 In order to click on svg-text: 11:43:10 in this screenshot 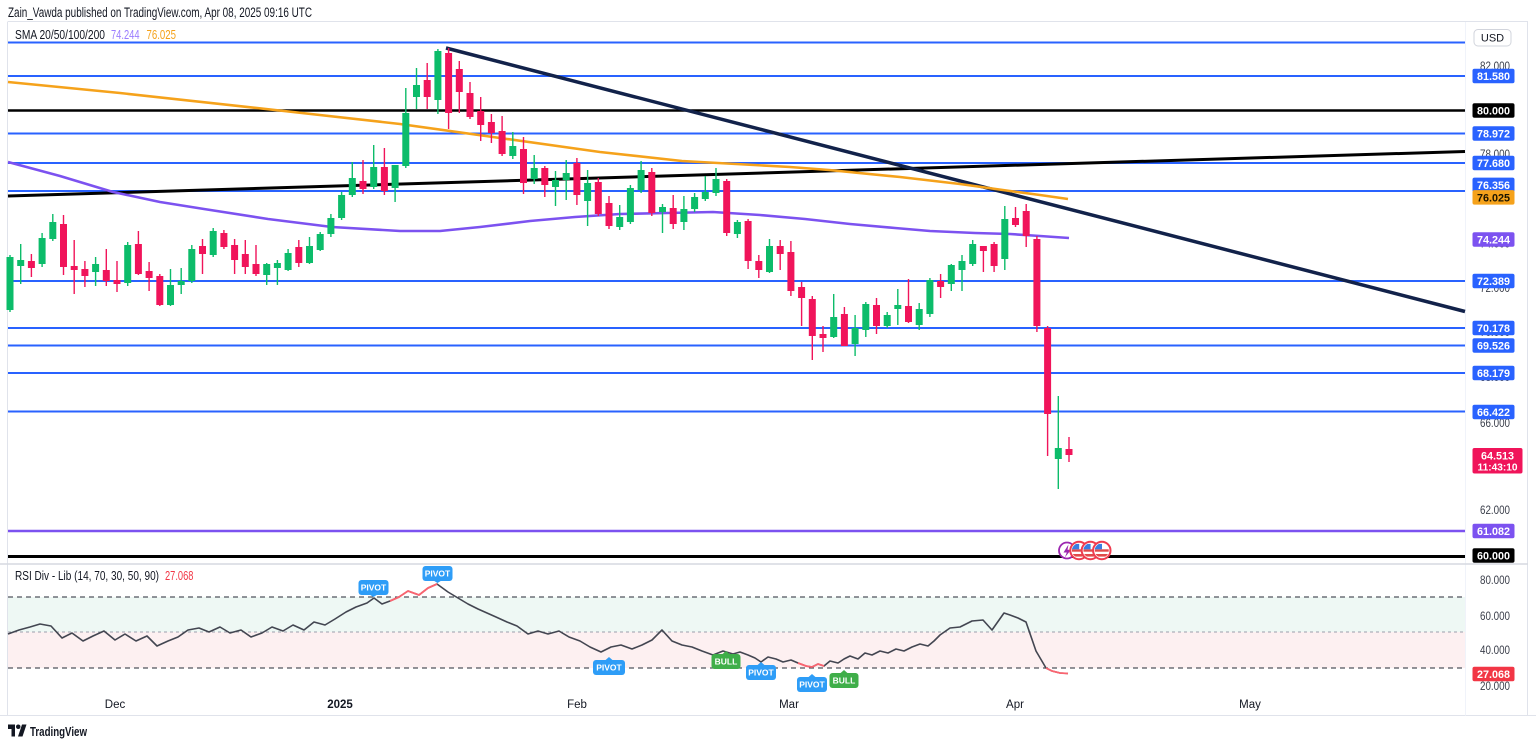, I will do `click(1498, 468)`.